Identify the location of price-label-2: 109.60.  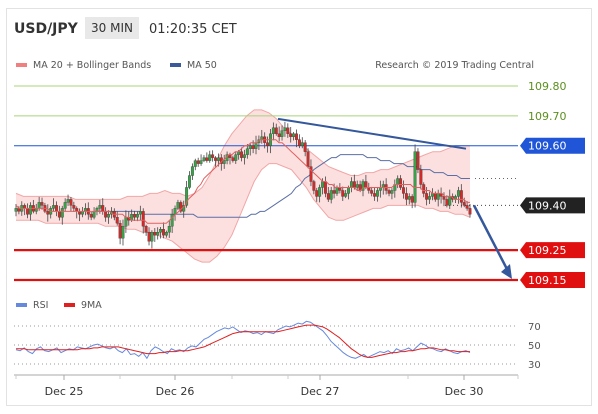
(552, 145).